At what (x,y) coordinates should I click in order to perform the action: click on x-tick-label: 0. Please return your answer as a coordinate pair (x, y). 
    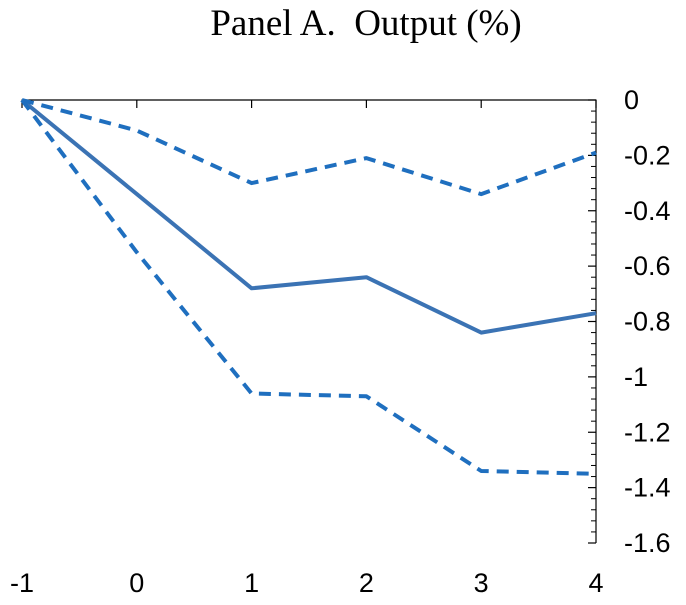
    Looking at the image, I should click on (136, 583).